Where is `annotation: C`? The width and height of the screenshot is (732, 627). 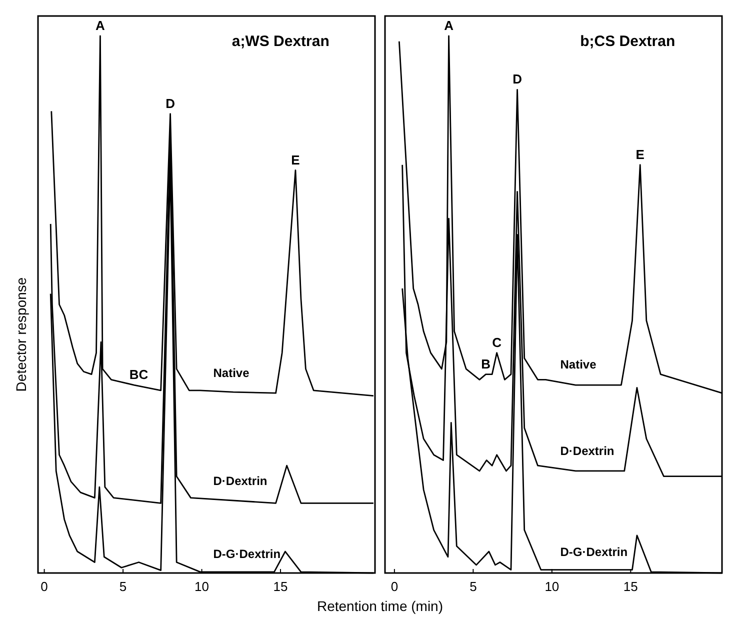 annotation: C is located at coordinates (497, 342).